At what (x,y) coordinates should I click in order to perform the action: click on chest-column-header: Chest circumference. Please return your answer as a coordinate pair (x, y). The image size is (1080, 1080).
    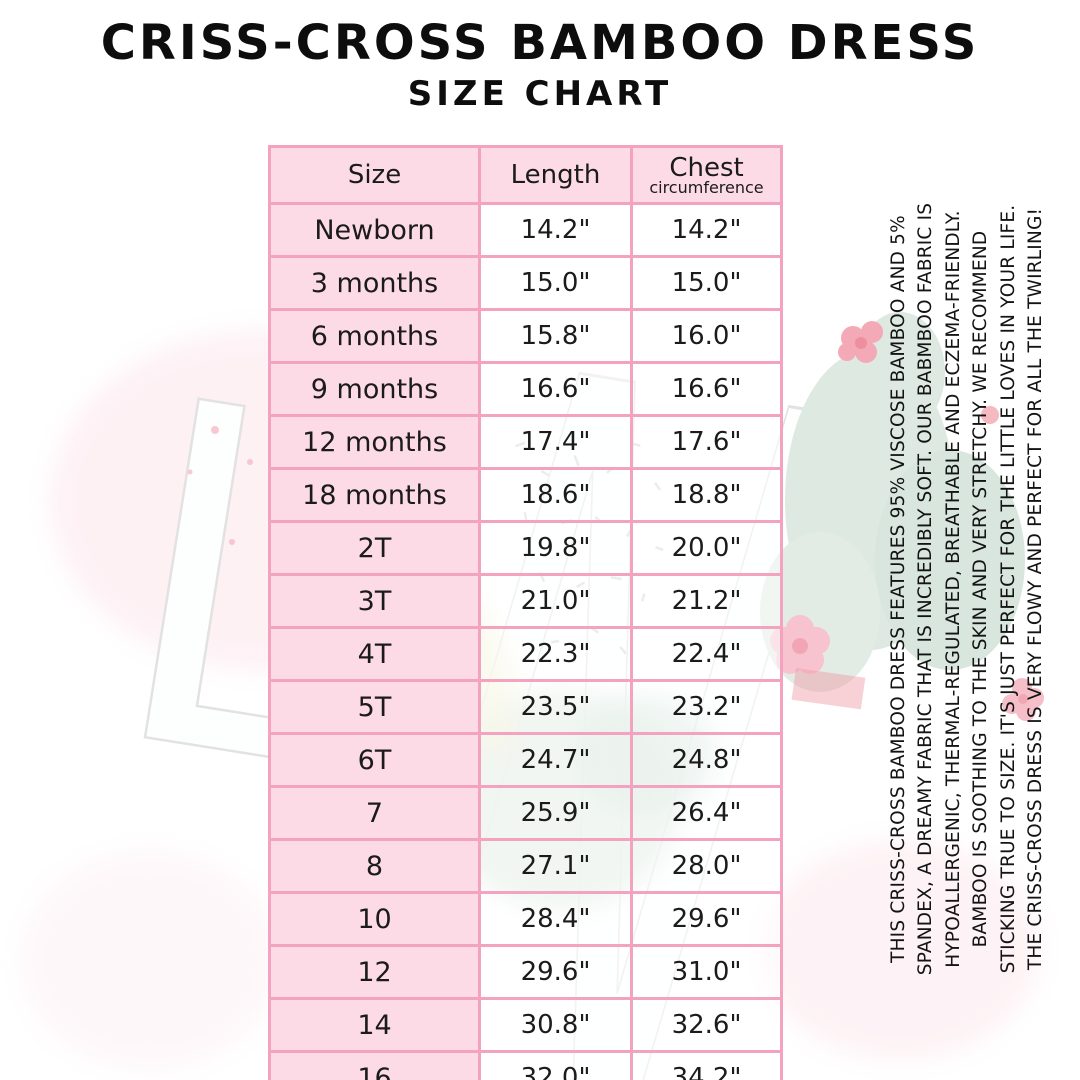
    Looking at the image, I should click on (706, 175).